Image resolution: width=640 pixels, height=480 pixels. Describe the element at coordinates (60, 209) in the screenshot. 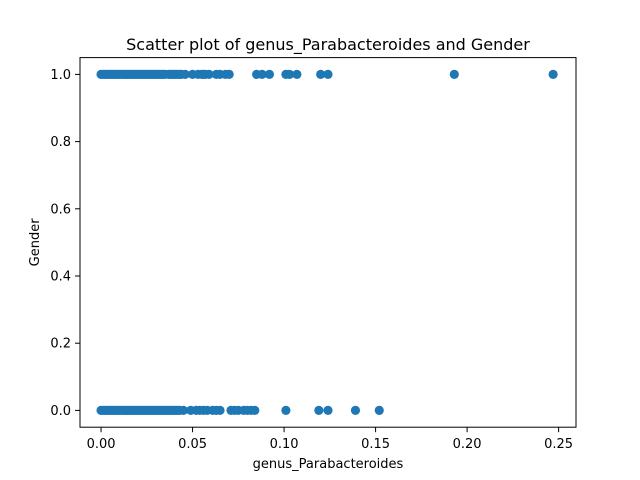

I see `y-tick-label: 0.6` at that location.